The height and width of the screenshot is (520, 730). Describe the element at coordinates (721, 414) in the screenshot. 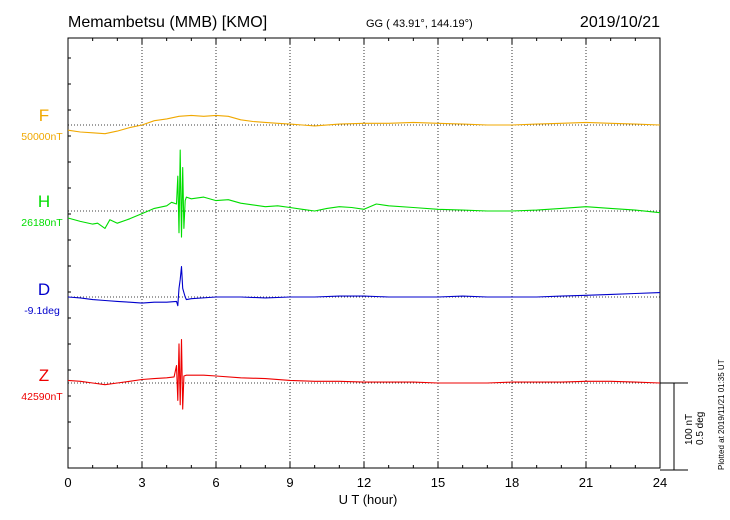

I see `plotted-at-label: Plotted at 2019/11/21 01:35 UT` at that location.